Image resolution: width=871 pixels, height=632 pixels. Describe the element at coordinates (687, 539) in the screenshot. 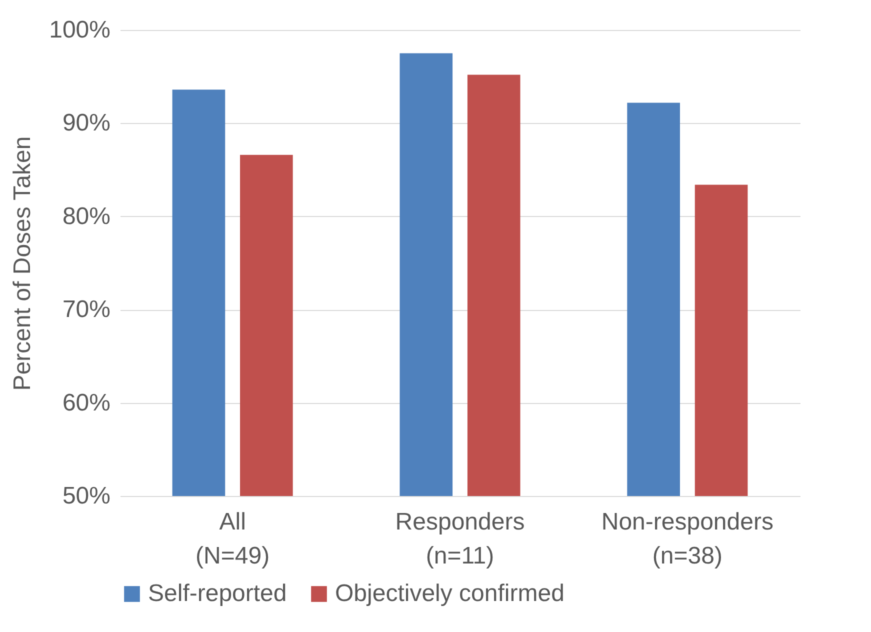

I see `x-tick-label: Non-responders (n=38)` at that location.